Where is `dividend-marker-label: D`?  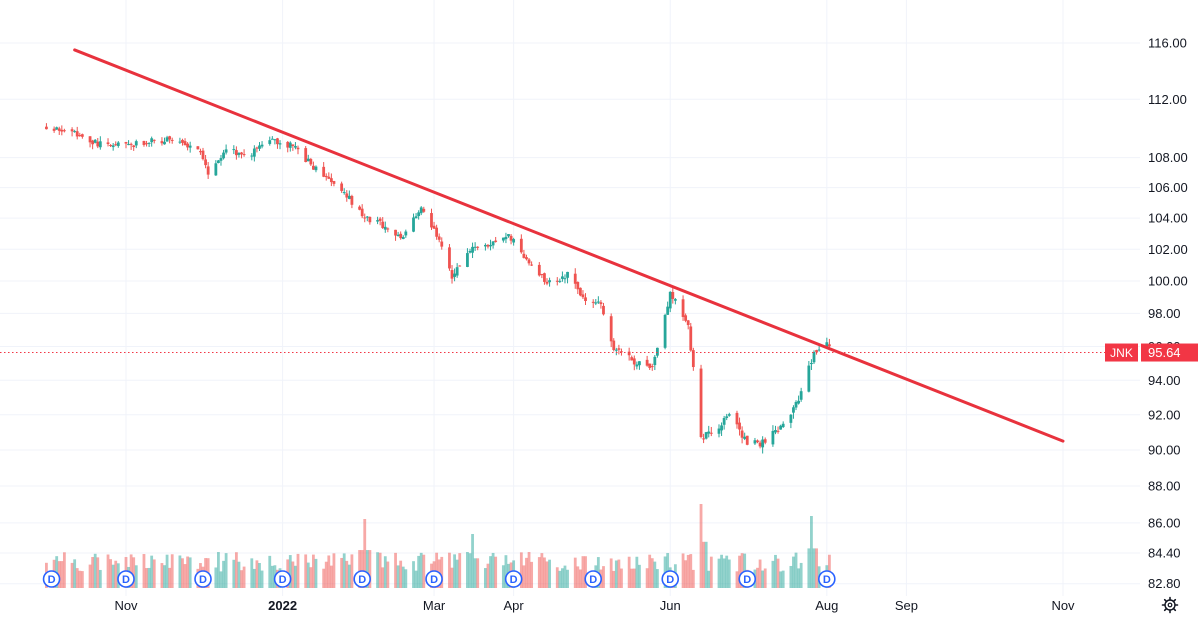 dividend-marker-label: D is located at coordinates (670, 580).